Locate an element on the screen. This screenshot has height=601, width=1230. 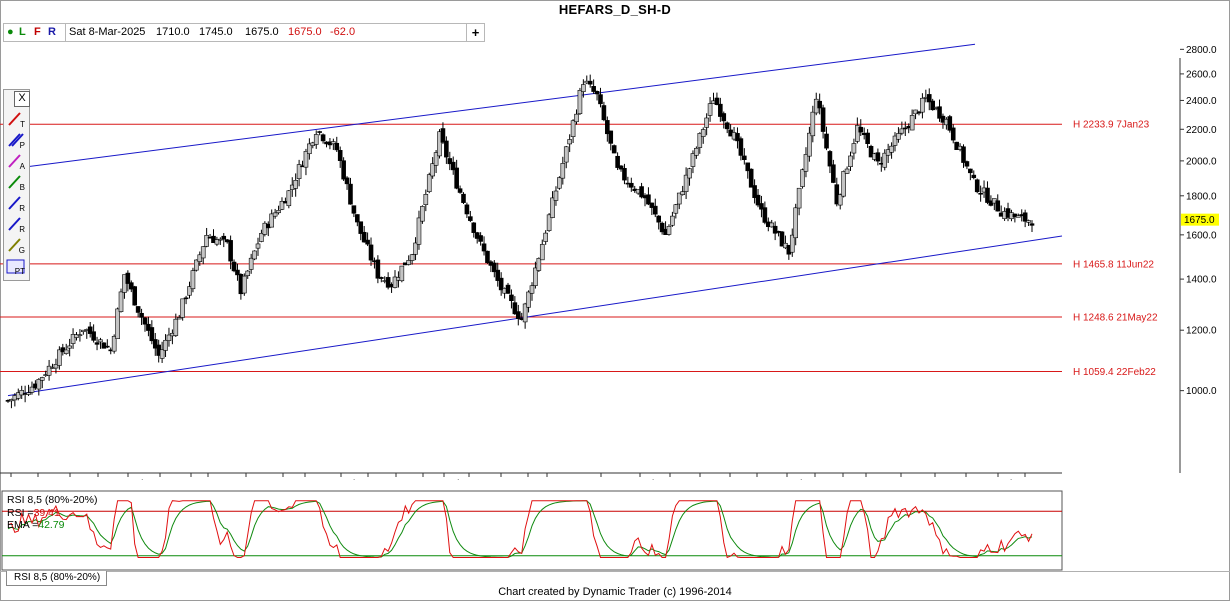
retracement-icon: R is located at coordinates (16, 203).